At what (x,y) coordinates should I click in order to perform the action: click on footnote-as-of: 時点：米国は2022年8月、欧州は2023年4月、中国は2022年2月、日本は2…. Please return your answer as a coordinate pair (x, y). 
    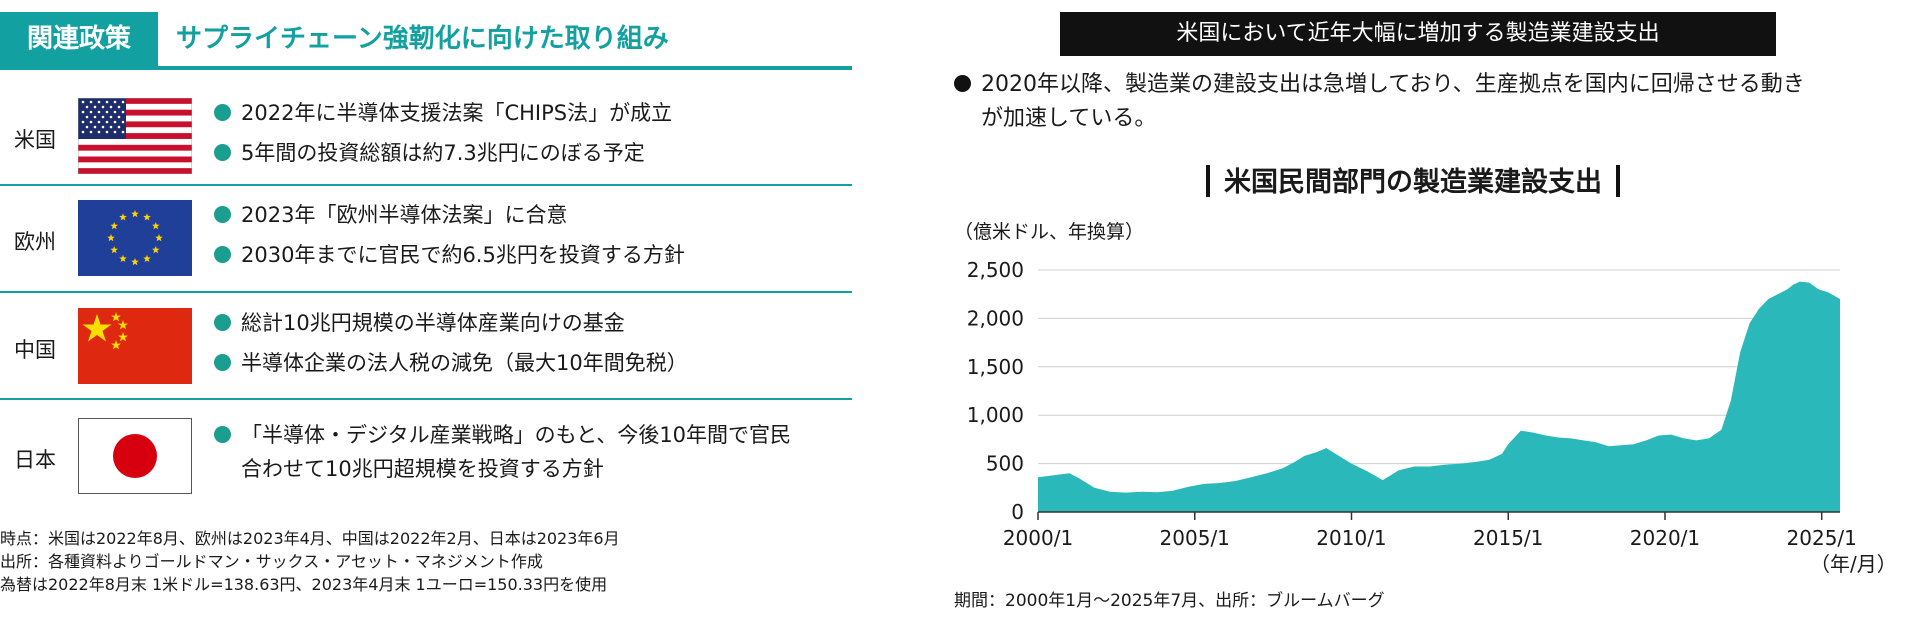
    Looking at the image, I should click on (310, 538).